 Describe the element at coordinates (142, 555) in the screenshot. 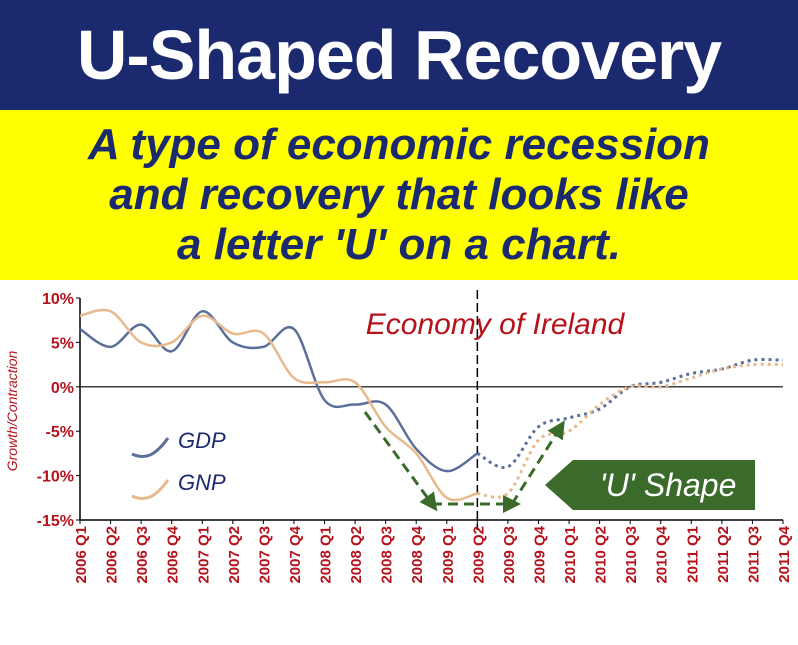

I see `x-tick-label: 2006 Q3` at that location.